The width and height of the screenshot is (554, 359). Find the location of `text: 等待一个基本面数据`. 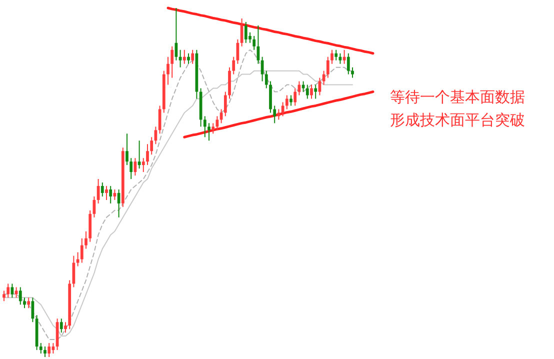

text: 等待一个基本面数据 is located at coordinates (457, 97).